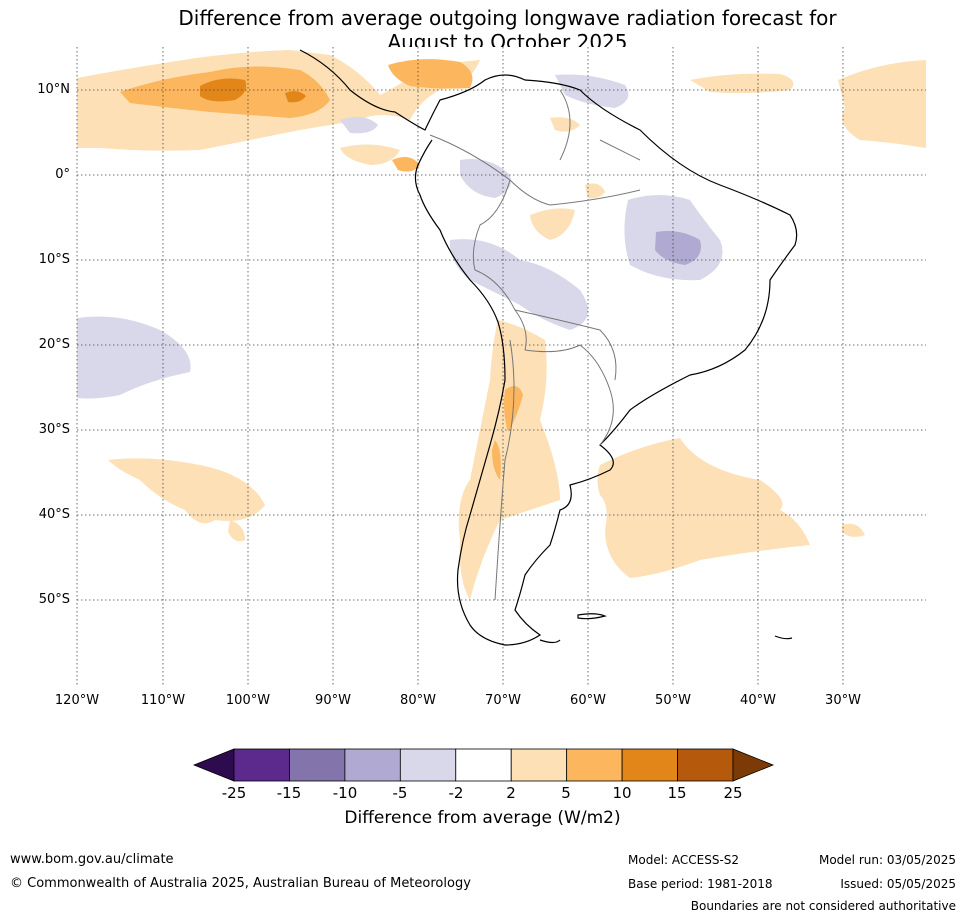 Image resolution: width=965 pixels, height=919 pixels. I want to click on lon-label-70w: 70°W, so click(503, 700).